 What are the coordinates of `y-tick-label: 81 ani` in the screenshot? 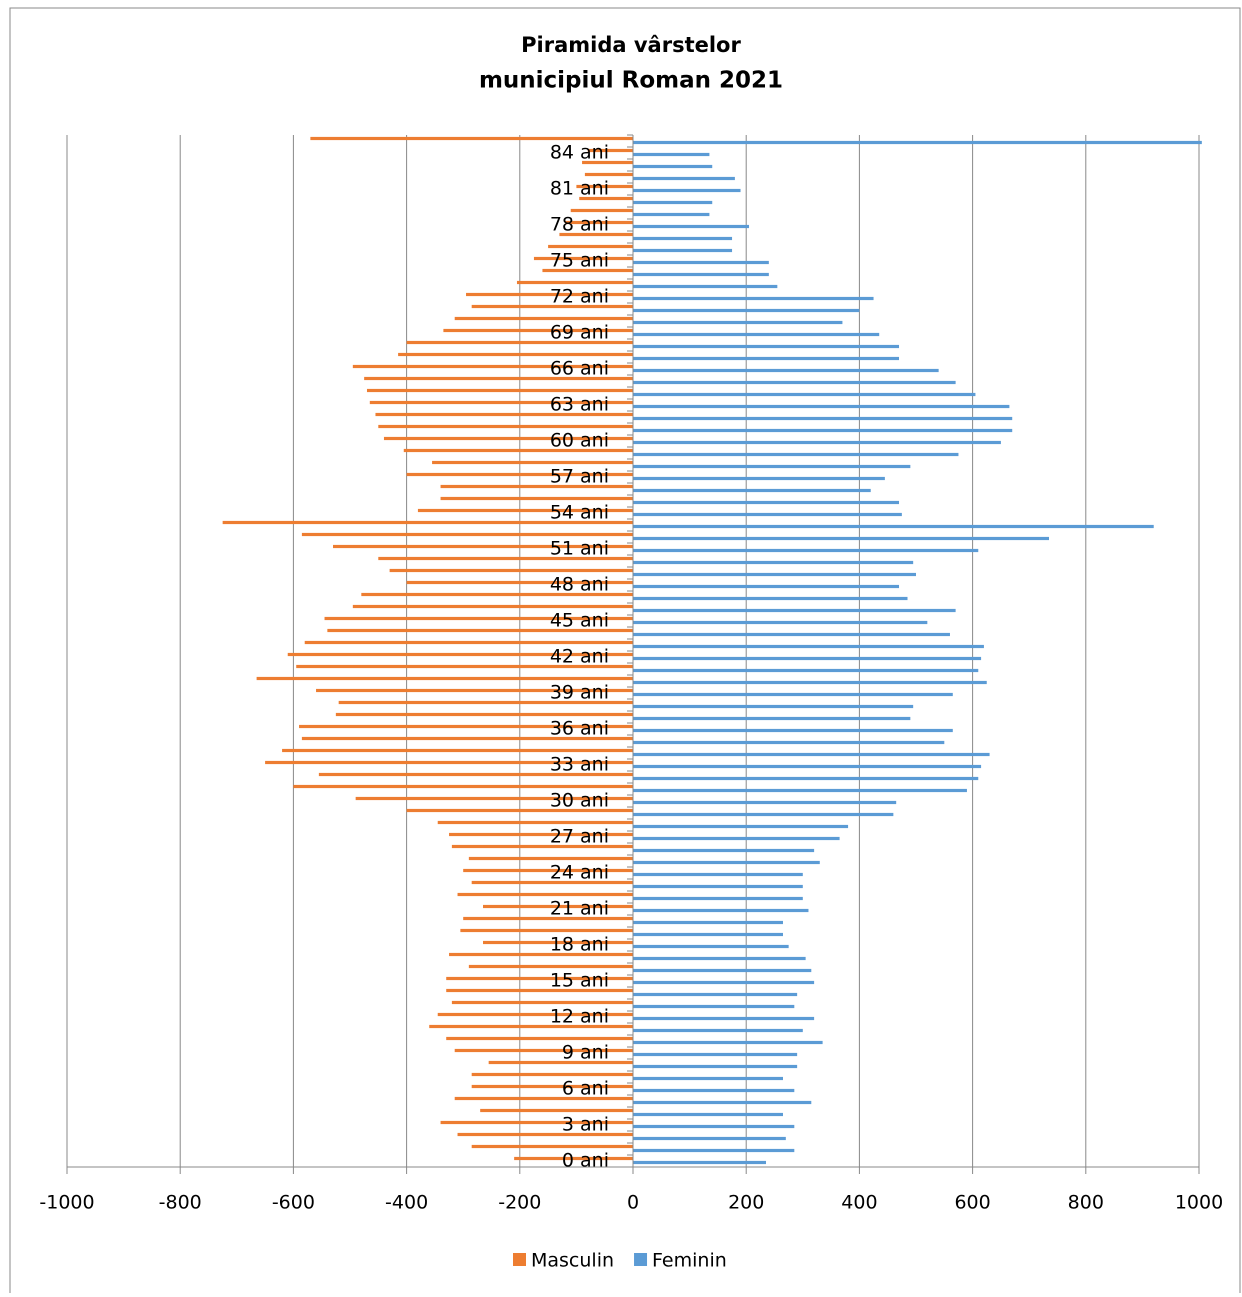 It's located at (579, 189).